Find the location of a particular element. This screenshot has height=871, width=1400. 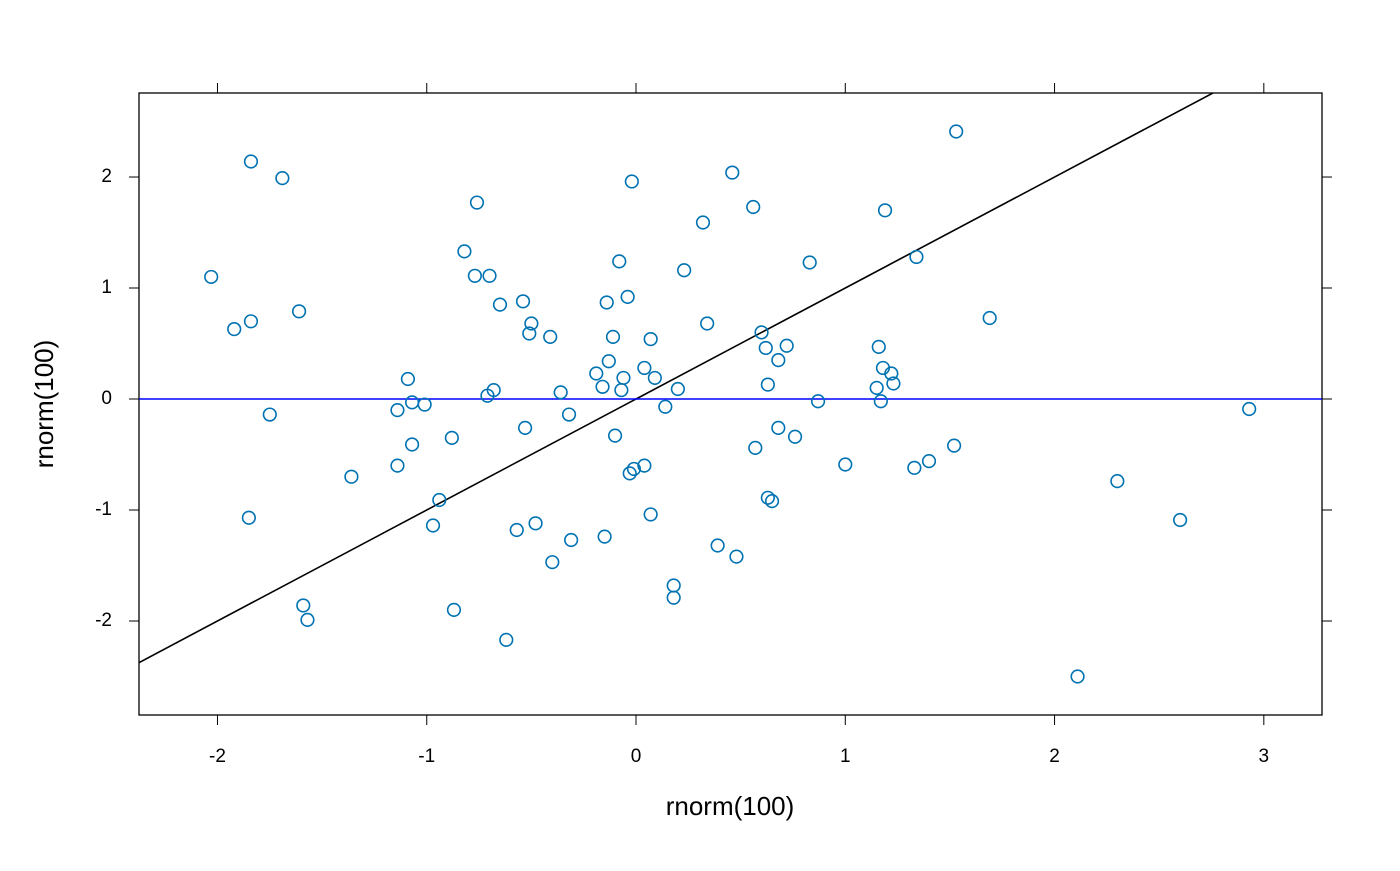

y-tick-label: -2 is located at coordinates (103, 620).